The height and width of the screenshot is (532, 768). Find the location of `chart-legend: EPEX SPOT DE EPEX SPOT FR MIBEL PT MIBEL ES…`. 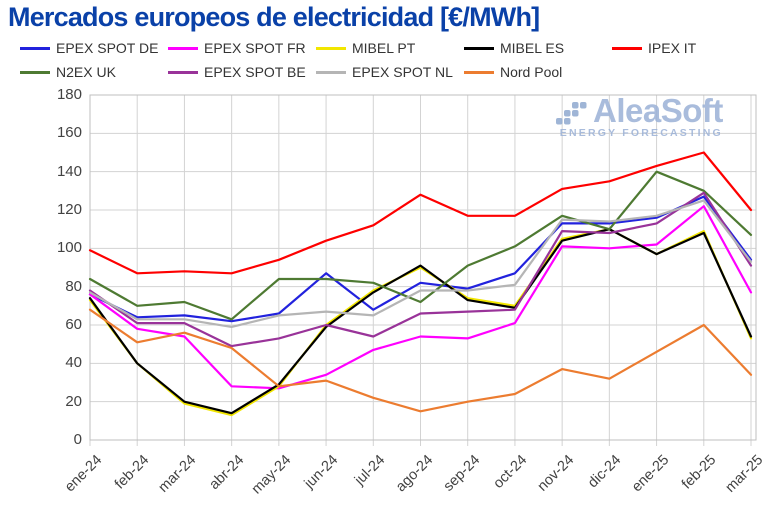

chart-legend: EPEX SPOT DE EPEX SPOT FR MIBEL PT MIBEL ES… is located at coordinates (392, 60).